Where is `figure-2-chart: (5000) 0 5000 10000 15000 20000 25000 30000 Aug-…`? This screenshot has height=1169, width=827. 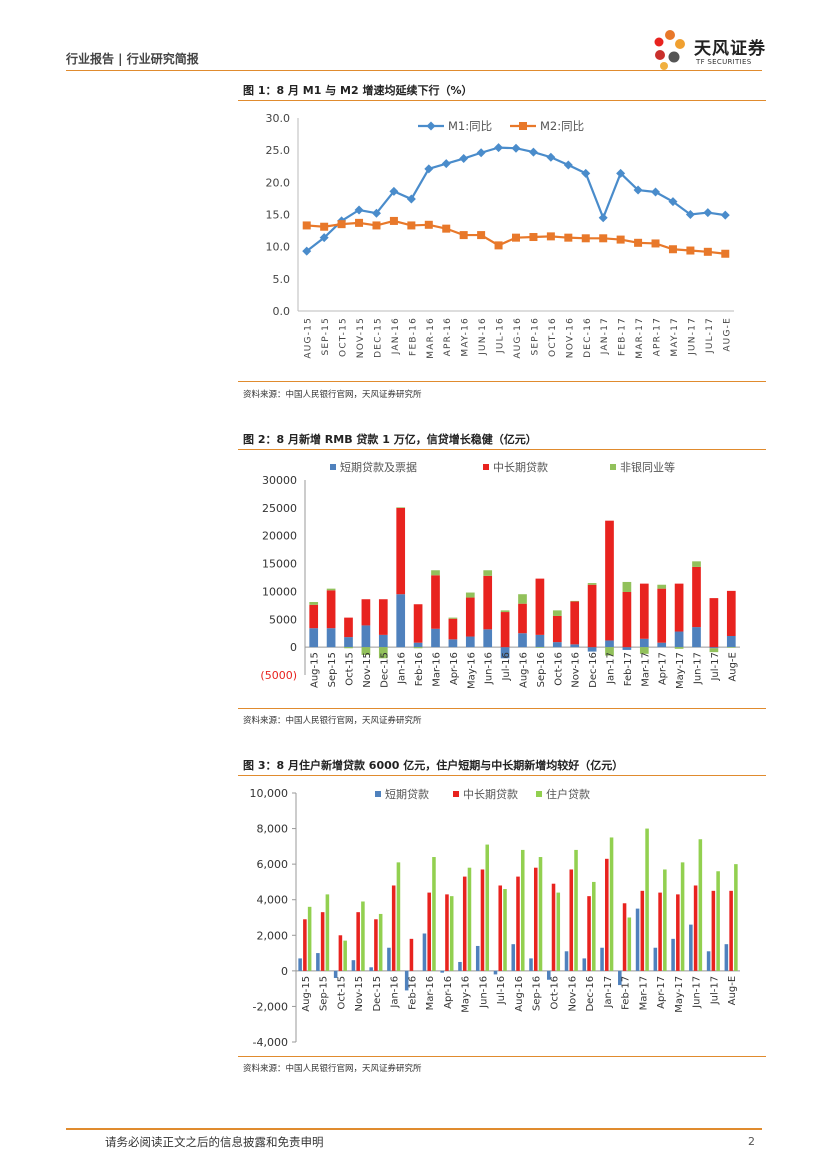
figure-2-chart: (5000) 0 5000 10000 15000 20000 25000 30000 Aug-… is located at coordinates (500, 574).